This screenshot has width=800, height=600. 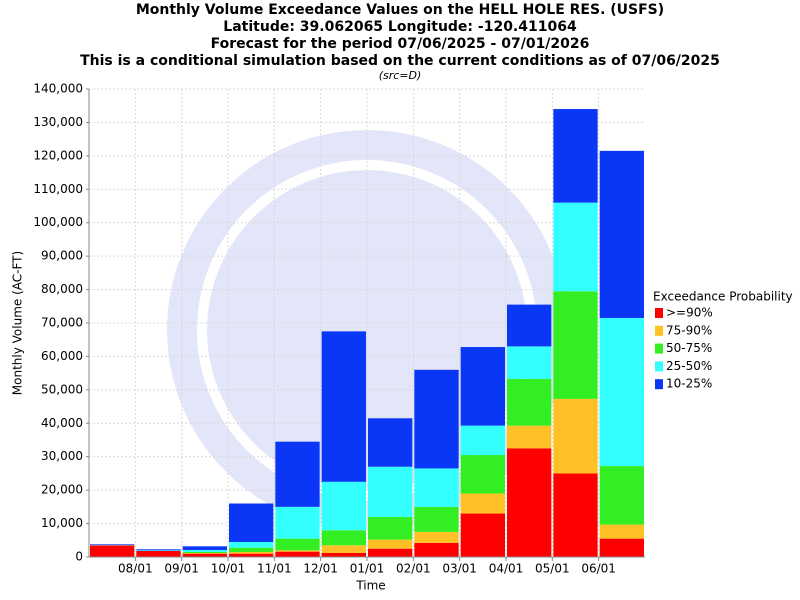 I want to click on legend-label: 10-25%, so click(x=689, y=384).